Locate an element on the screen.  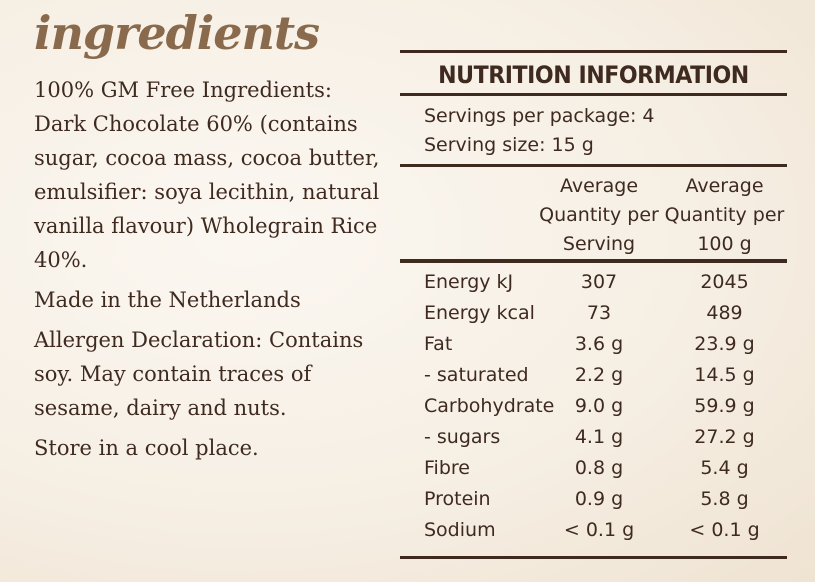
per-serving-value: 4.1 g is located at coordinates (599, 437).